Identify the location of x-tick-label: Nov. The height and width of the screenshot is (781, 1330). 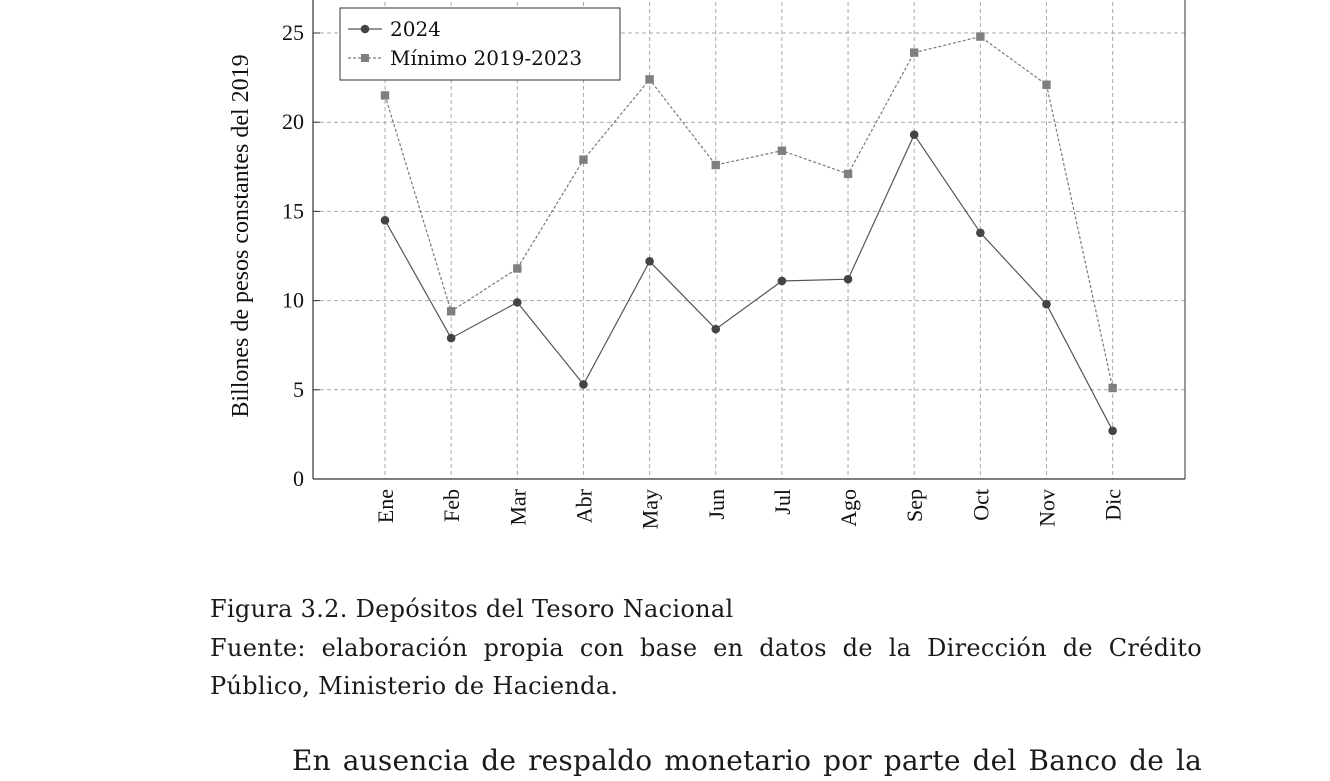
(1047, 508).